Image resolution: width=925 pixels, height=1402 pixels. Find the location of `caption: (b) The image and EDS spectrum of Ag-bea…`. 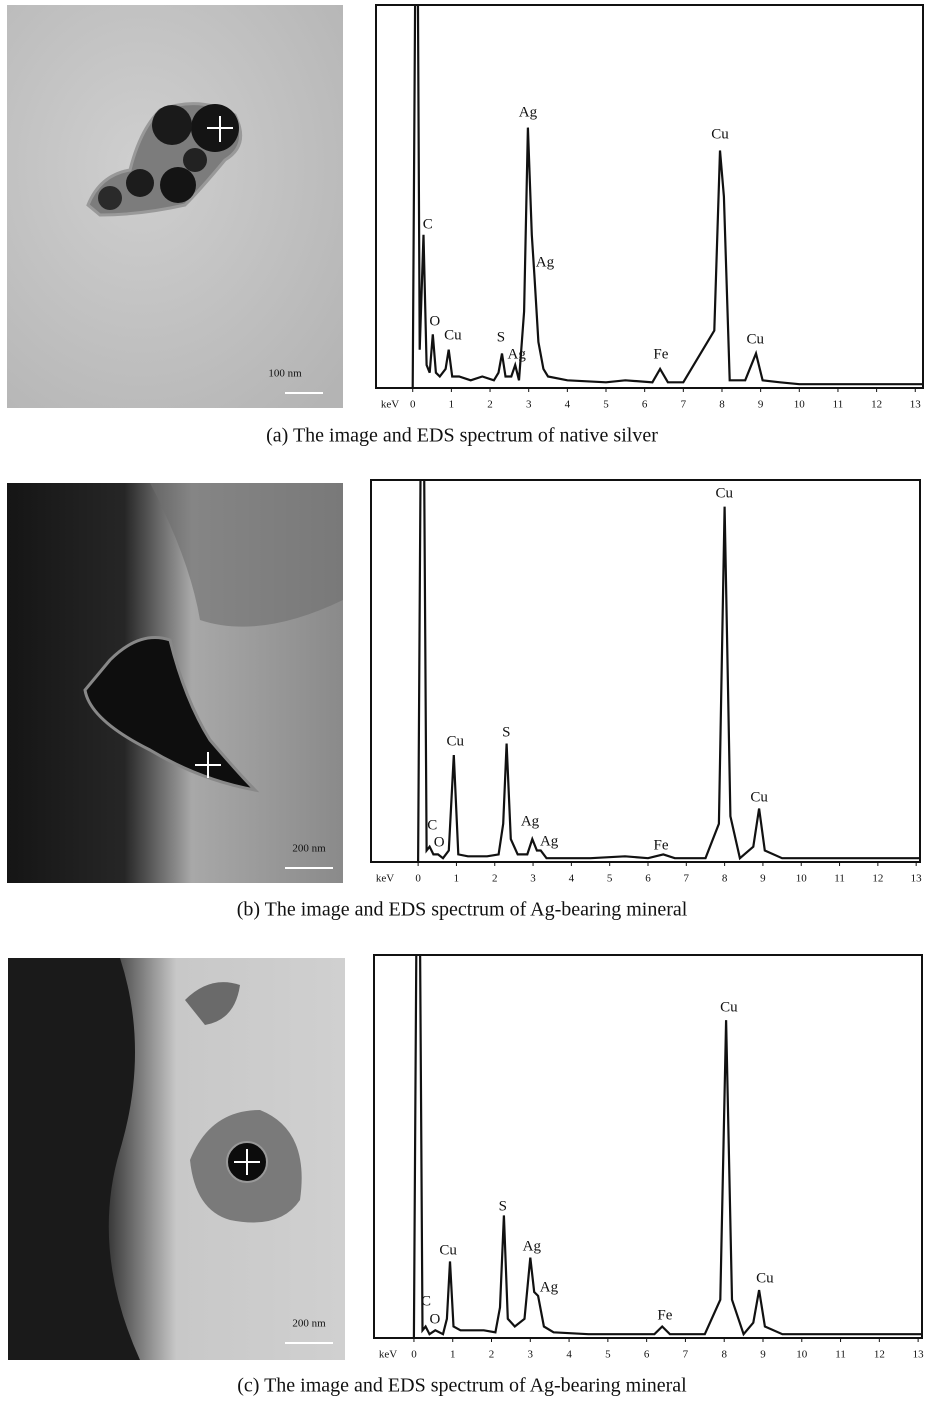

caption: (b) The image and EDS spectrum of Ag-bea… is located at coordinates (462, 910).